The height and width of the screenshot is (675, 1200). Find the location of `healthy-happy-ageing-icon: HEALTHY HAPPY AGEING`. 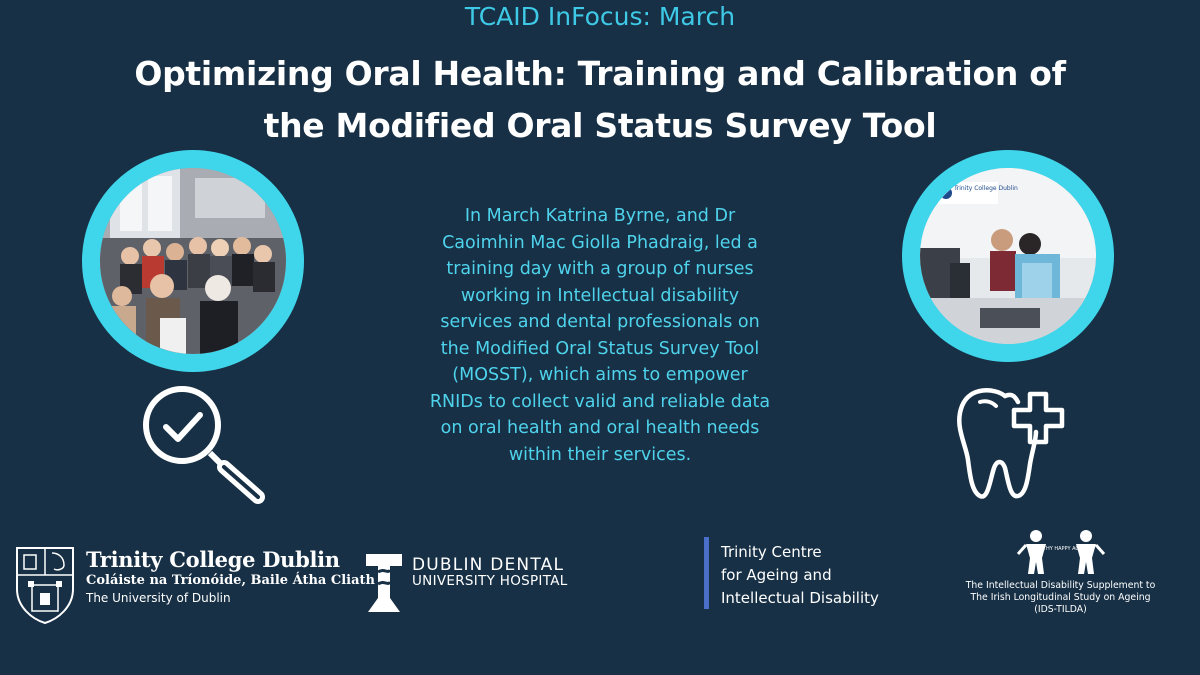

healthy-happy-ageing-icon: HEALTHY HAPPY AGEING is located at coordinates (1061, 552).